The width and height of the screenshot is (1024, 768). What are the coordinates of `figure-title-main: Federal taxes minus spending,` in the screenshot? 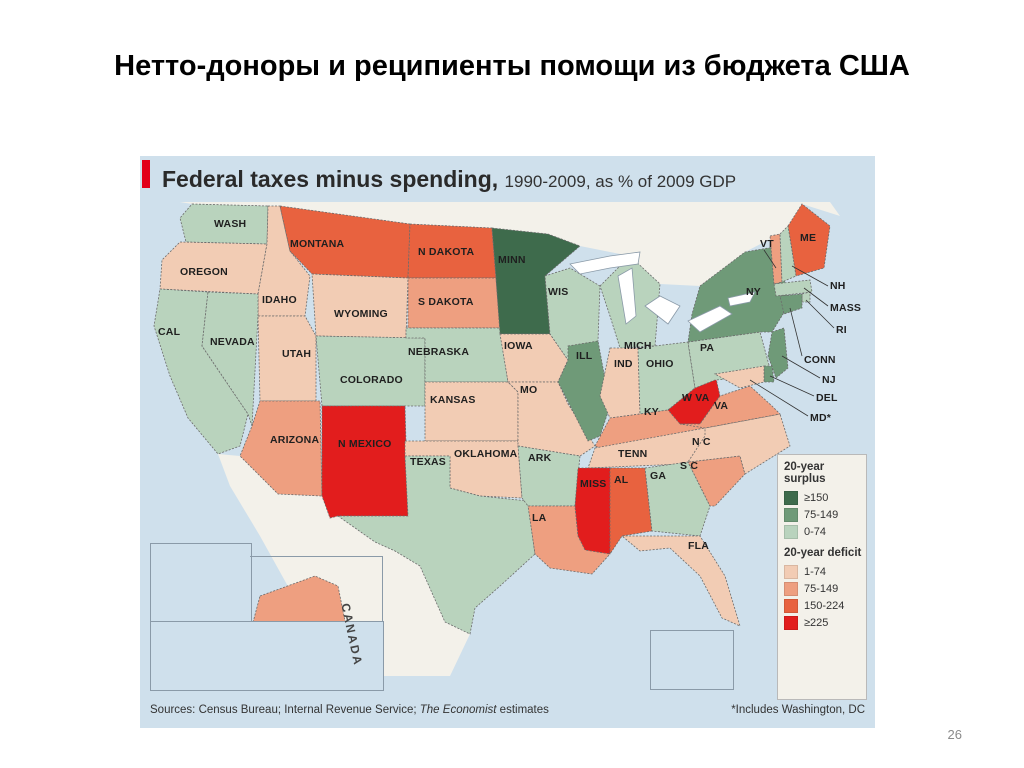 It's located at (330, 179).